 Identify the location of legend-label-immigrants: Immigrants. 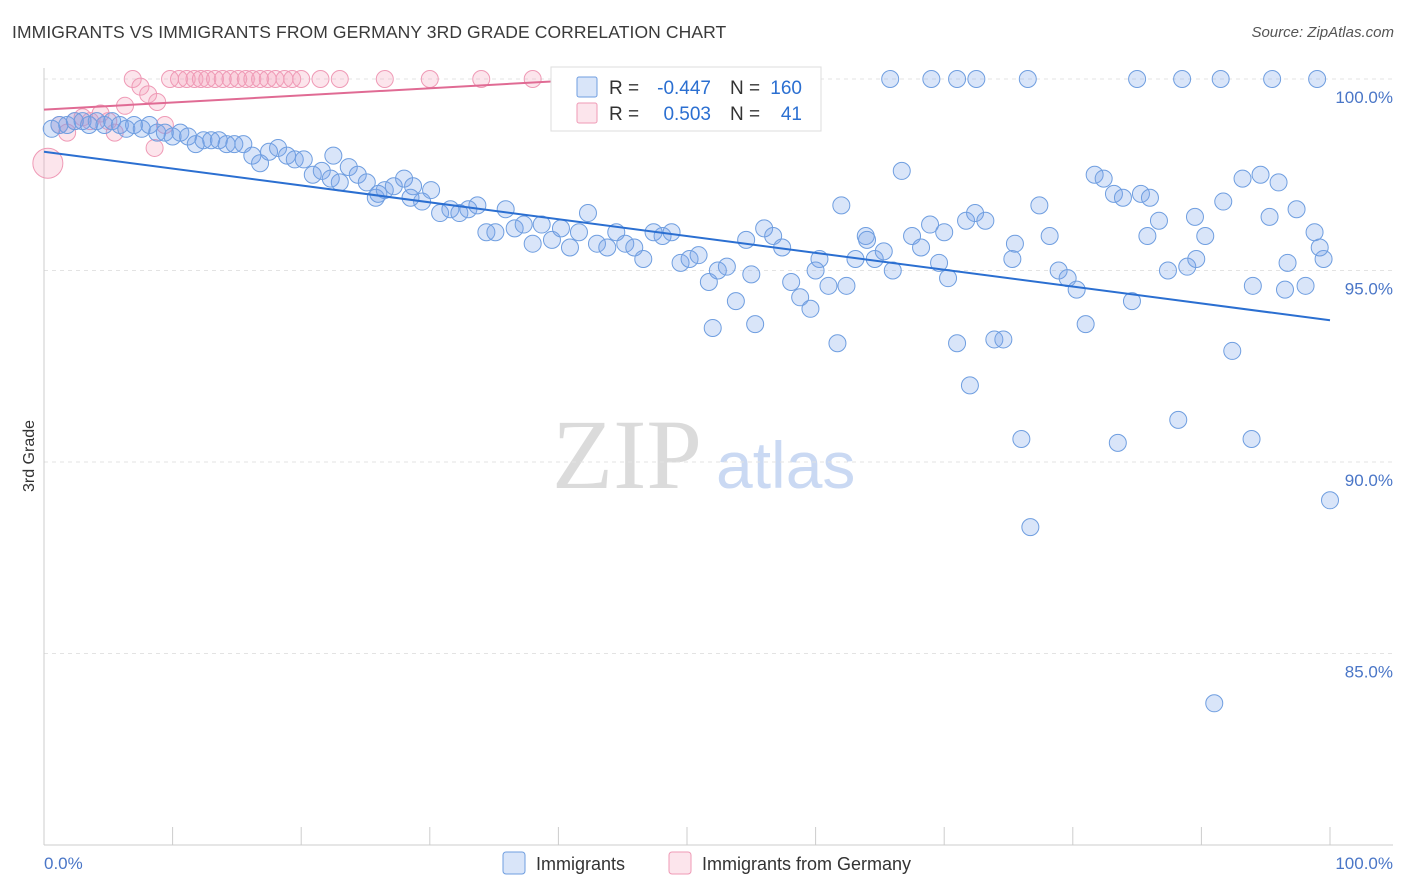
(580, 864).